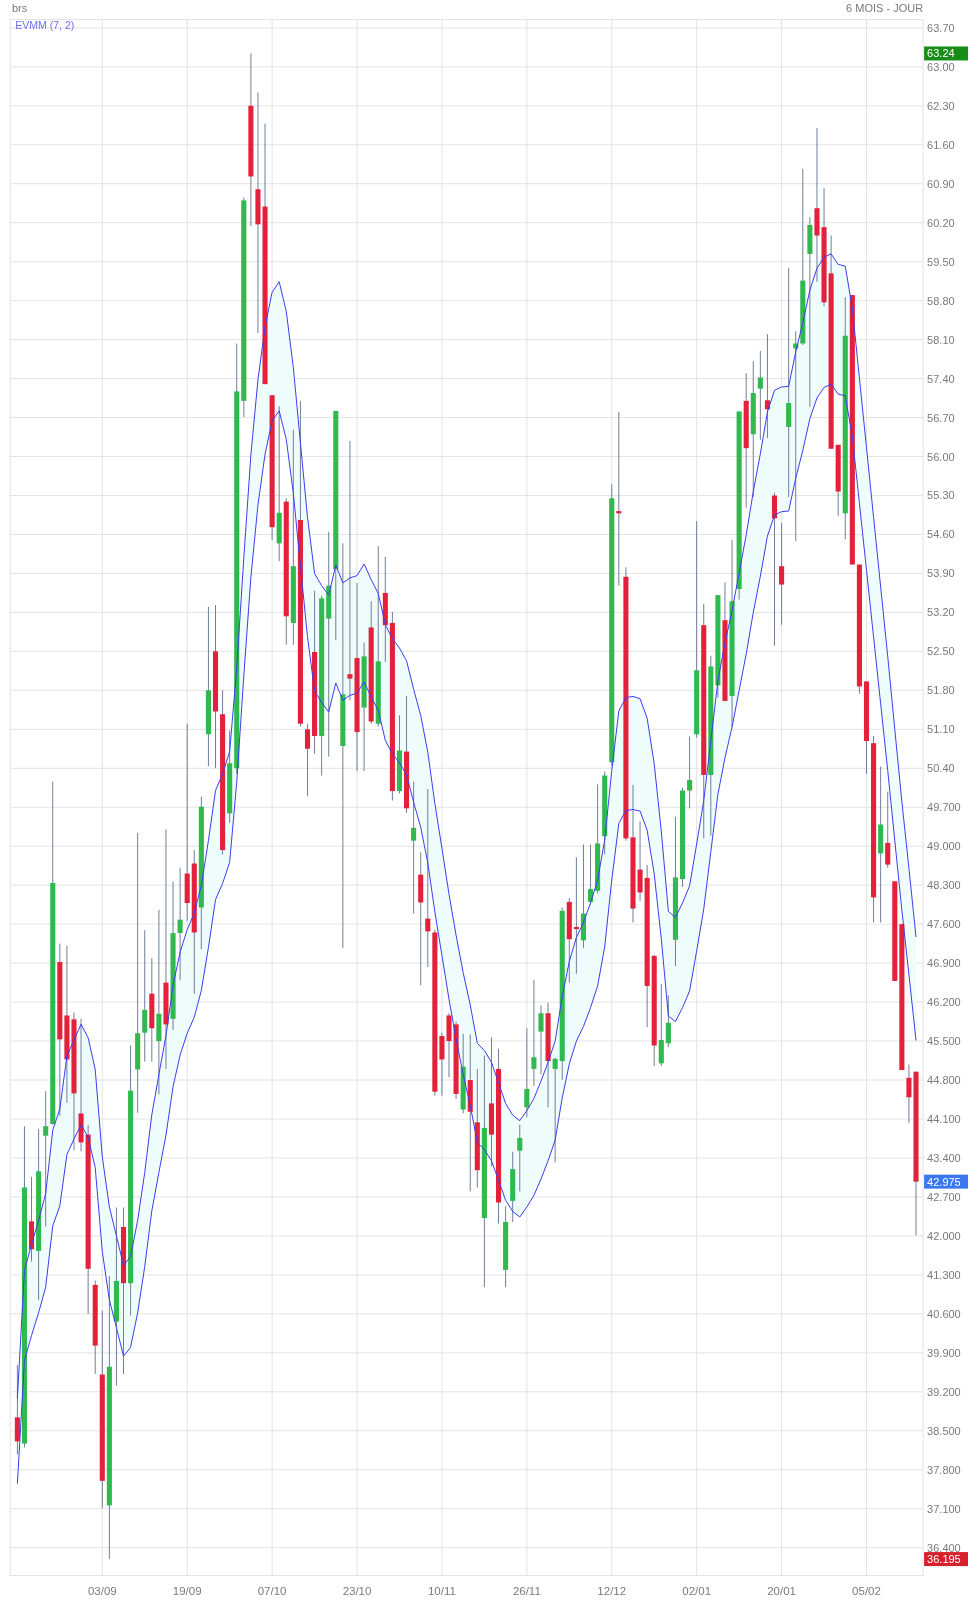  Describe the element at coordinates (944, 1430) in the screenshot. I see `y-tick-label: 38.500` at that location.